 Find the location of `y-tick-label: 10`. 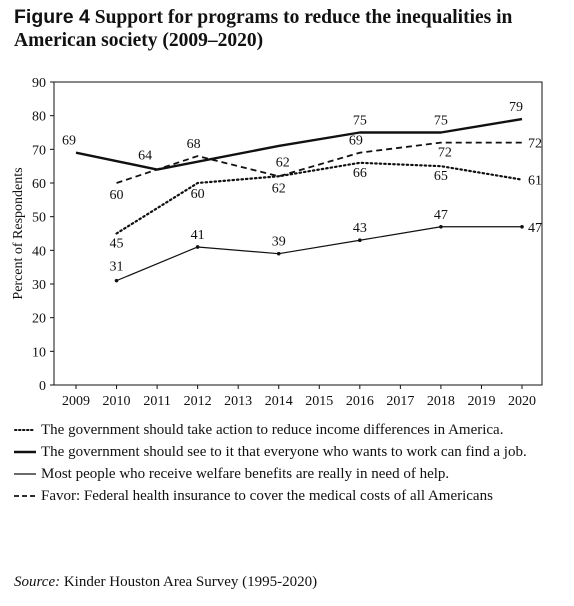

y-tick-label: 10 is located at coordinates (39, 352).